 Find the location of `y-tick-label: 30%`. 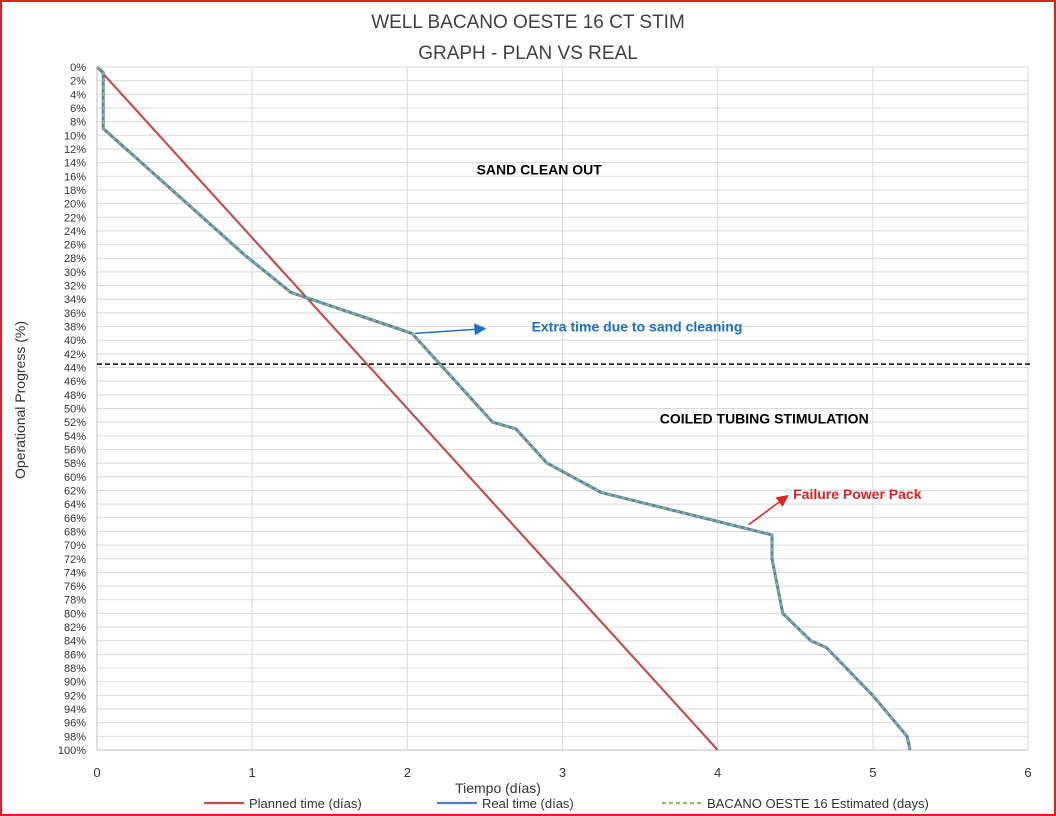

y-tick-label: 30% is located at coordinates (75, 273).